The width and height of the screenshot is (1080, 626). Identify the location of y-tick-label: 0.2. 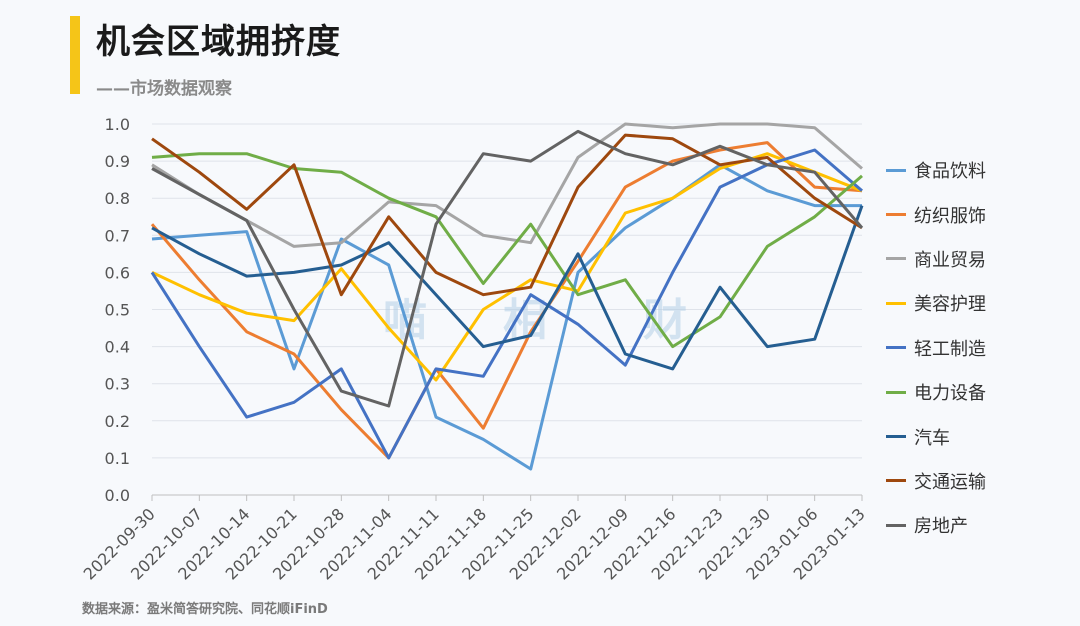
(117, 421).